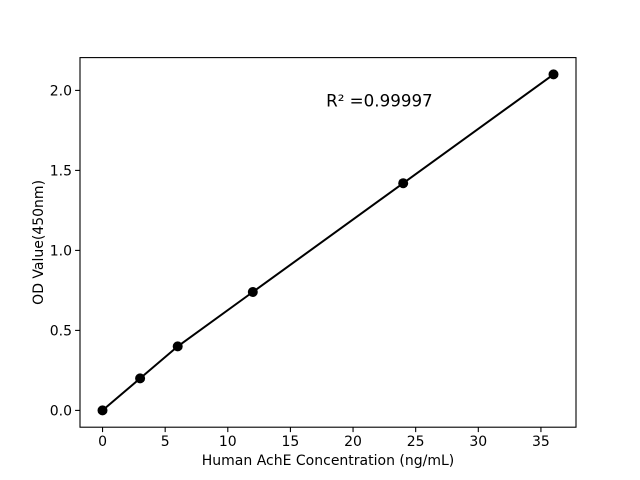 The image size is (640, 480). What do you see at coordinates (379, 100) in the screenshot?
I see `r-squared-annotation: R² =0.99997` at bounding box center [379, 100].